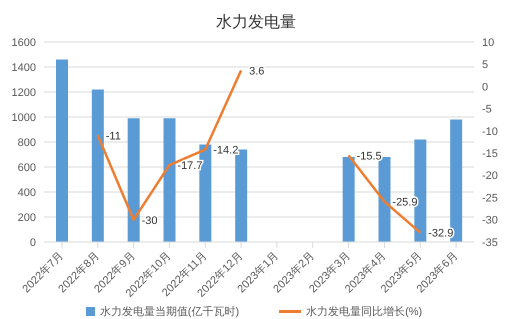 This screenshot has height=319, width=512. What do you see at coordinates (490, 176) in the screenshot?
I see `y2-tick-label: -20` at bounding box center [490, 176].